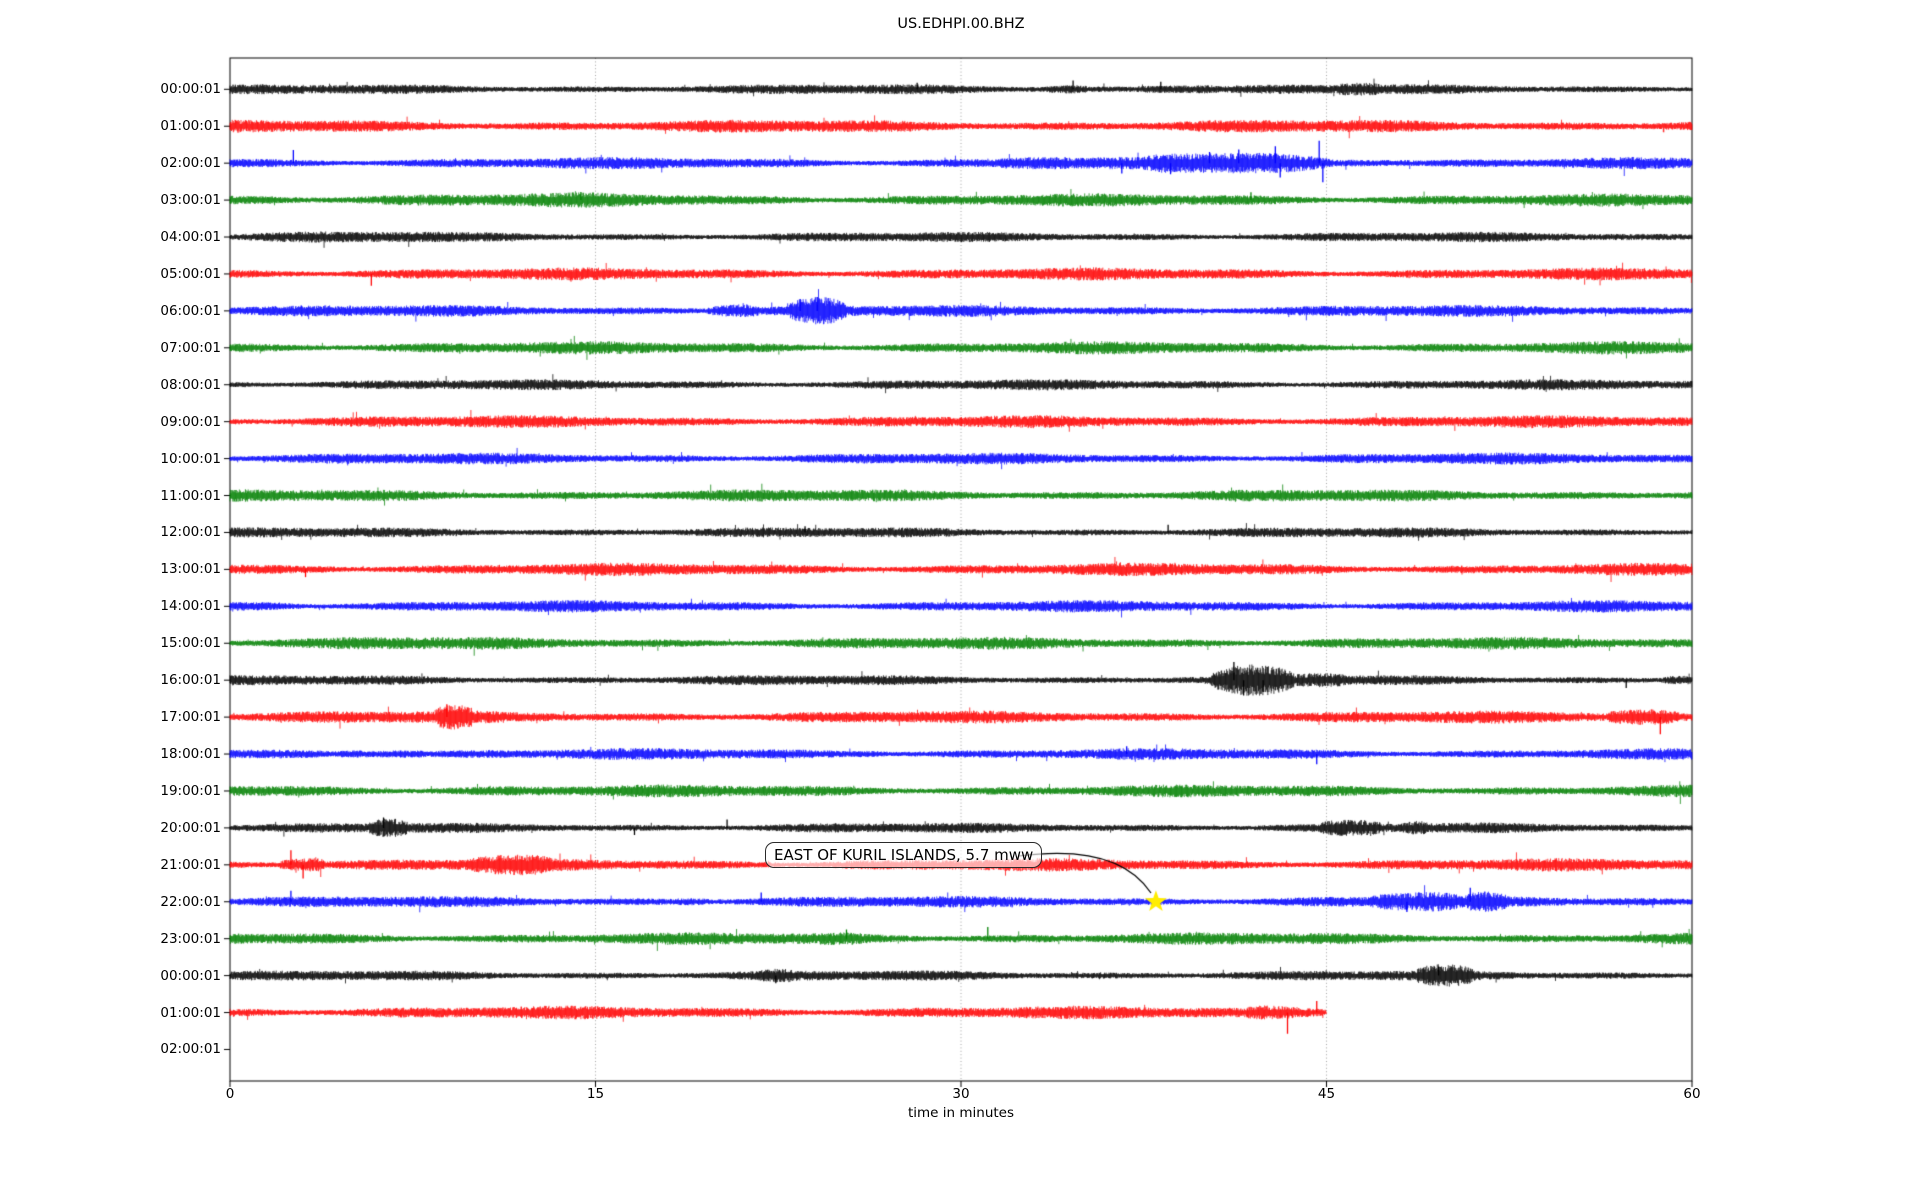  Describe the element at coordinates (190, 458) in the screenshot. I see `y-tick-label: 10:00:01` at that location.